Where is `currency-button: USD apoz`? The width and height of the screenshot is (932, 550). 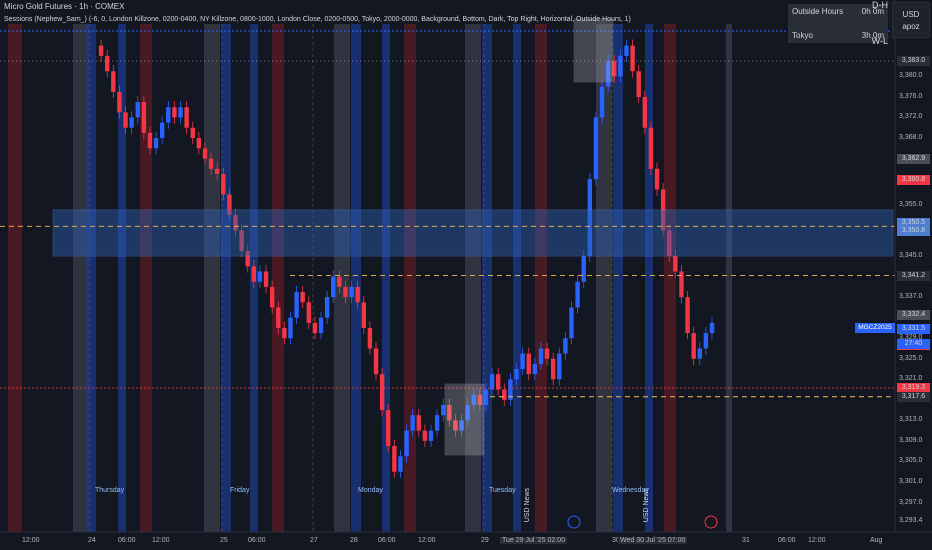 currency-button: USD apoz is located at coordinates (911, 20).